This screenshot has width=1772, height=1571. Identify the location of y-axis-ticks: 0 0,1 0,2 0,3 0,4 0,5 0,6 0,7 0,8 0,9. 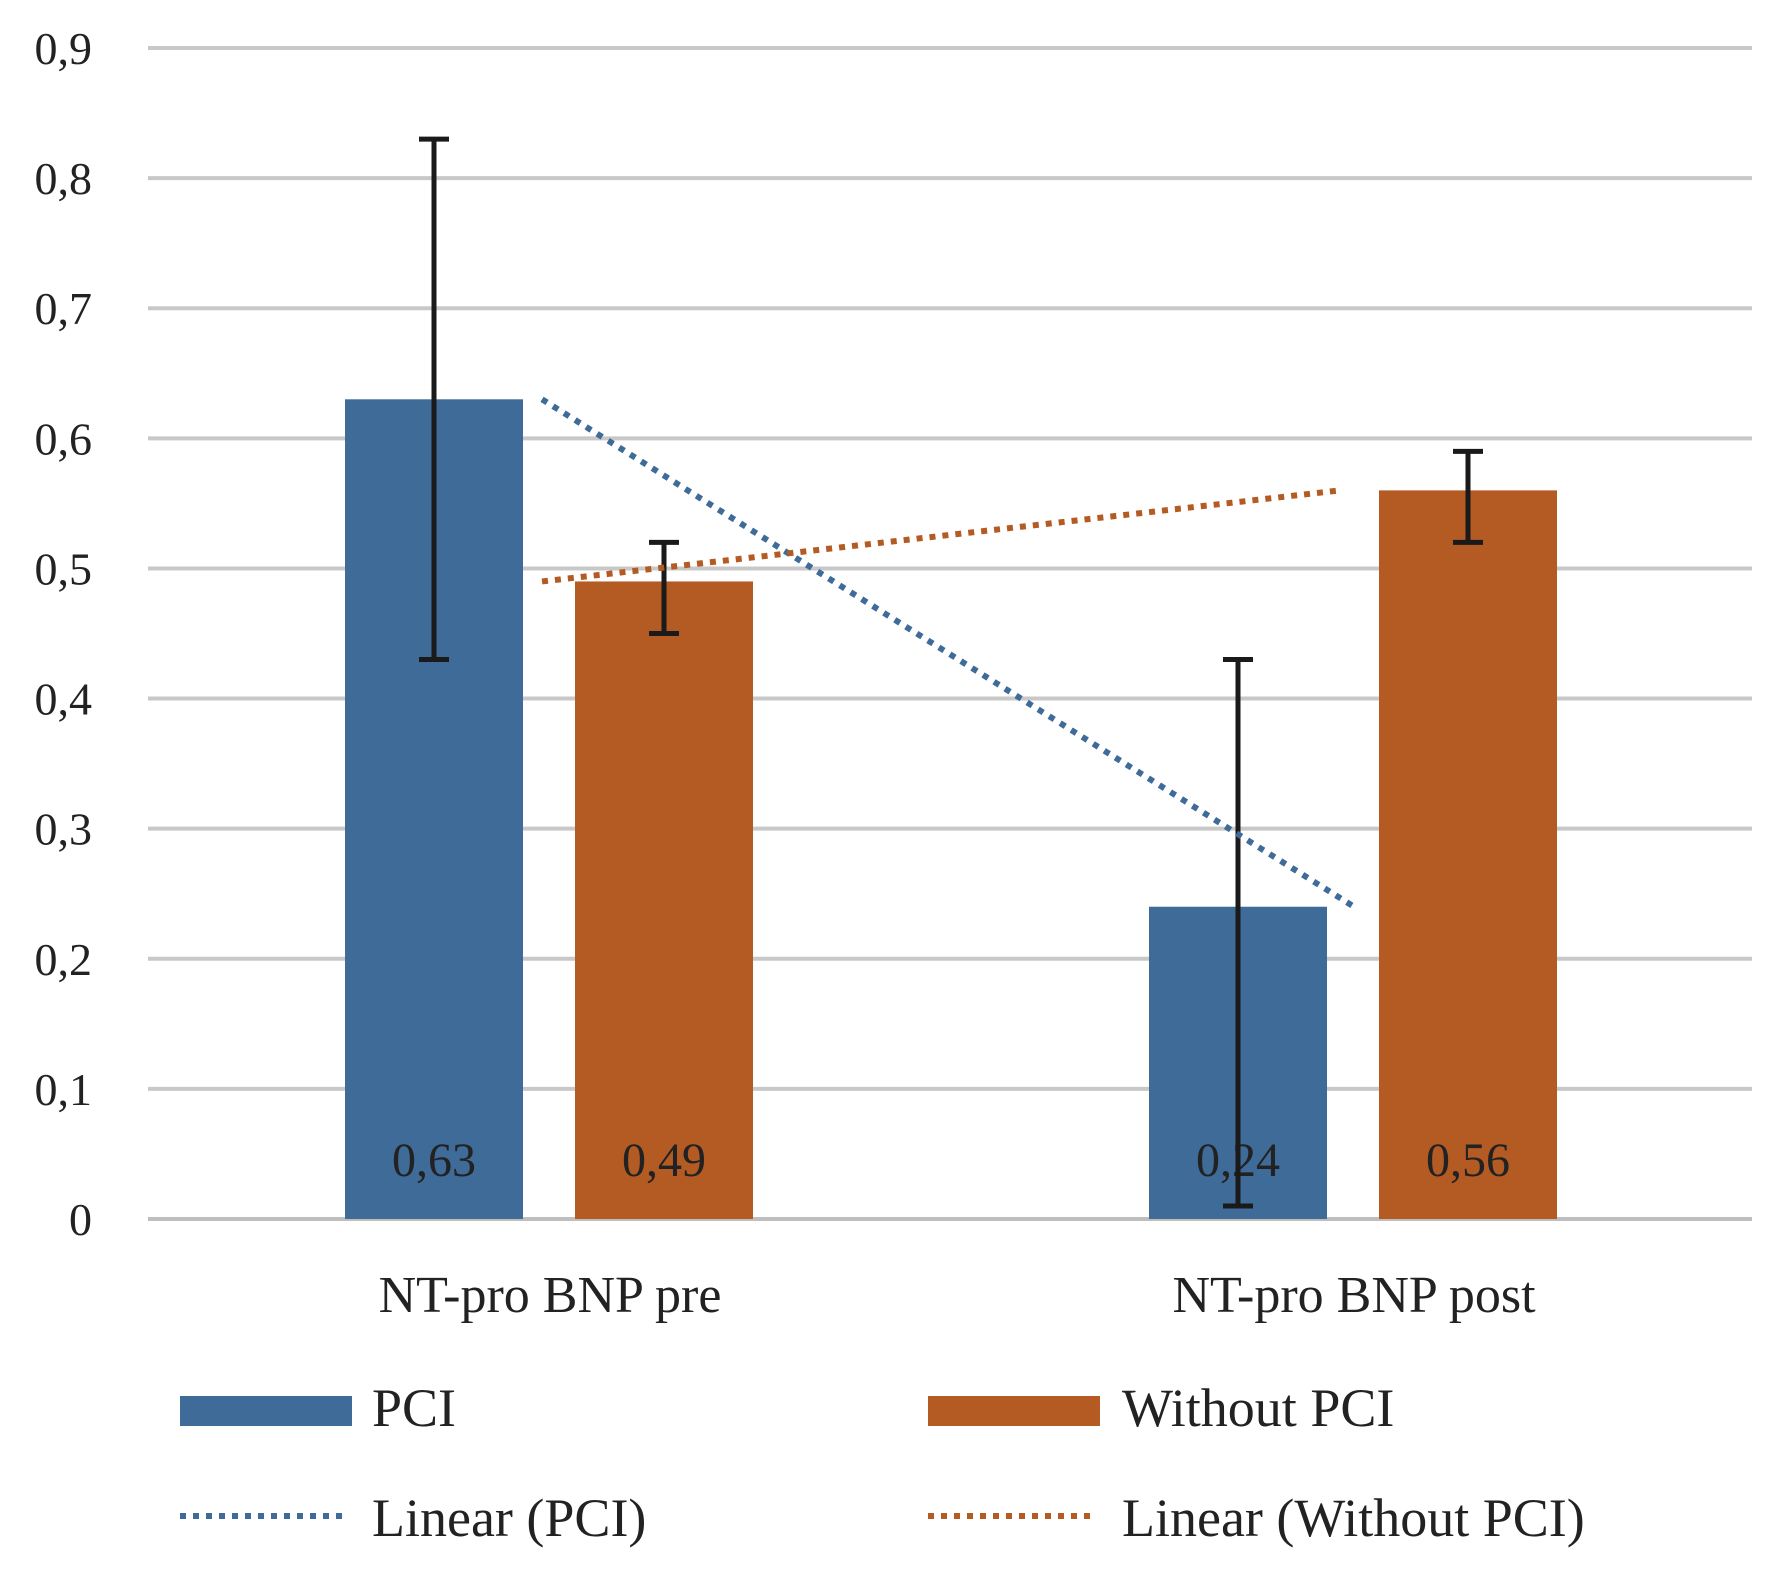
(64, 634).